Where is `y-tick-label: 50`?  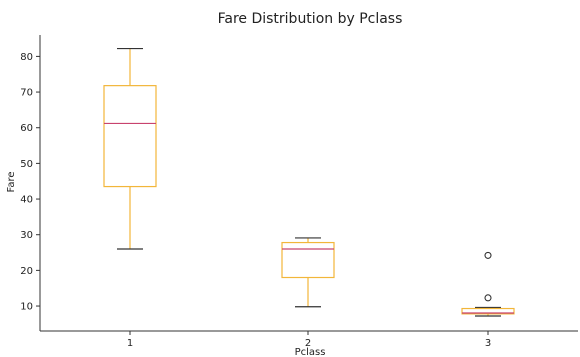 y-tick-label: 50 is located at coordinates (26, 164).